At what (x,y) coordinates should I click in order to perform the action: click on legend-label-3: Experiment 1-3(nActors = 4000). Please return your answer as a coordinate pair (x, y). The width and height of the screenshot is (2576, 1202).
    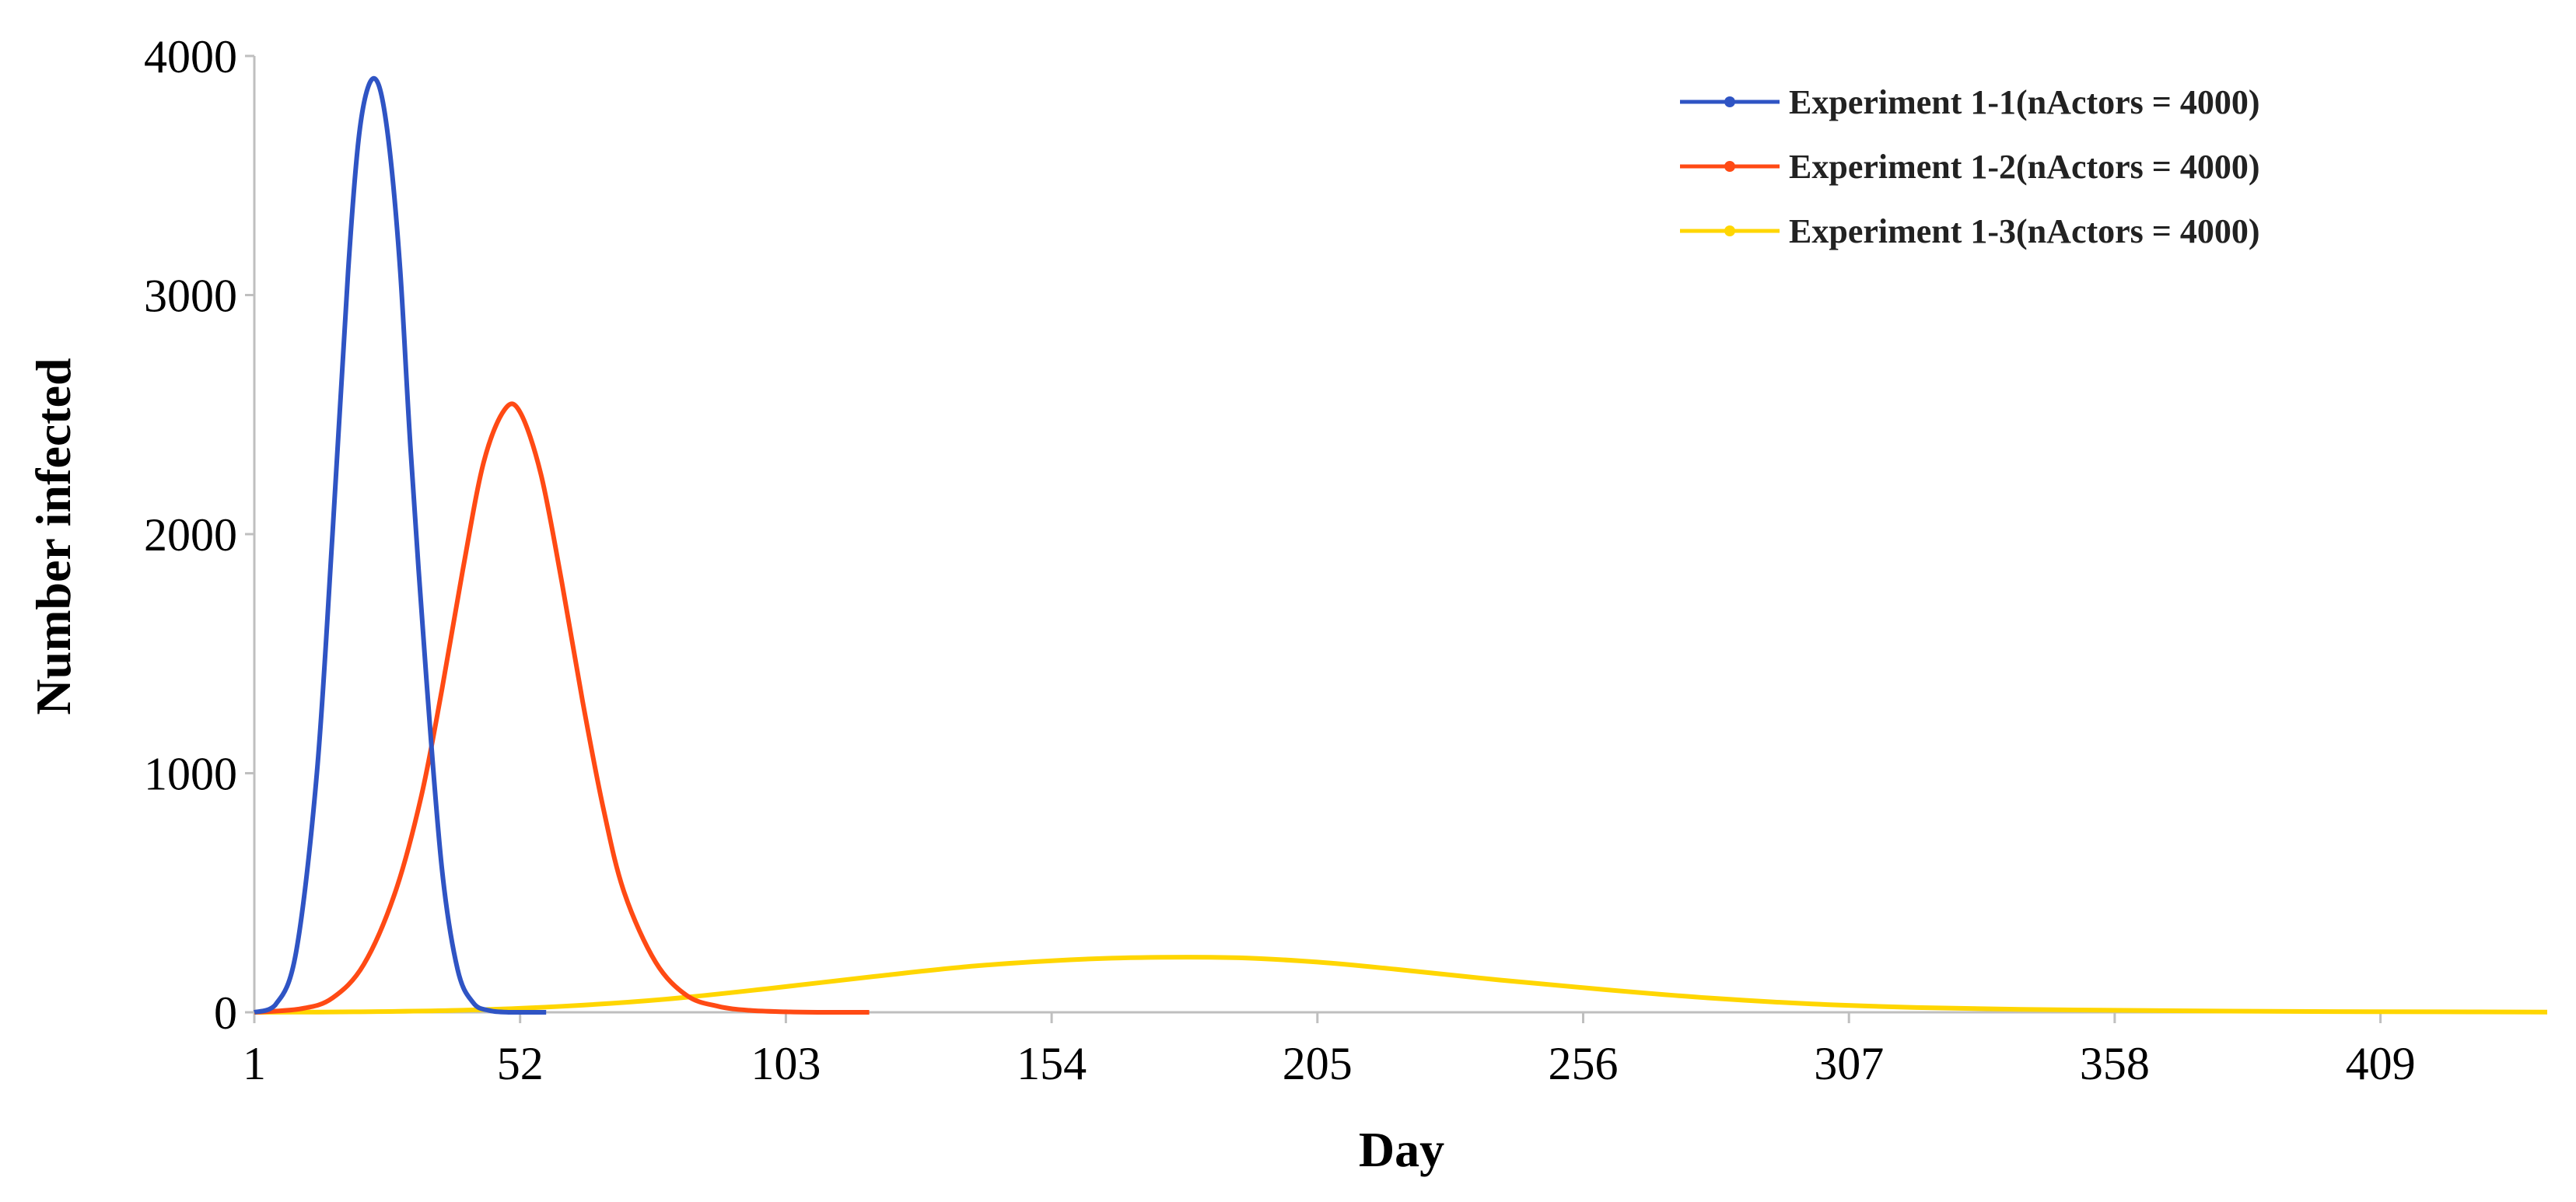
    Looking at the image, I should click on (2025, 231).